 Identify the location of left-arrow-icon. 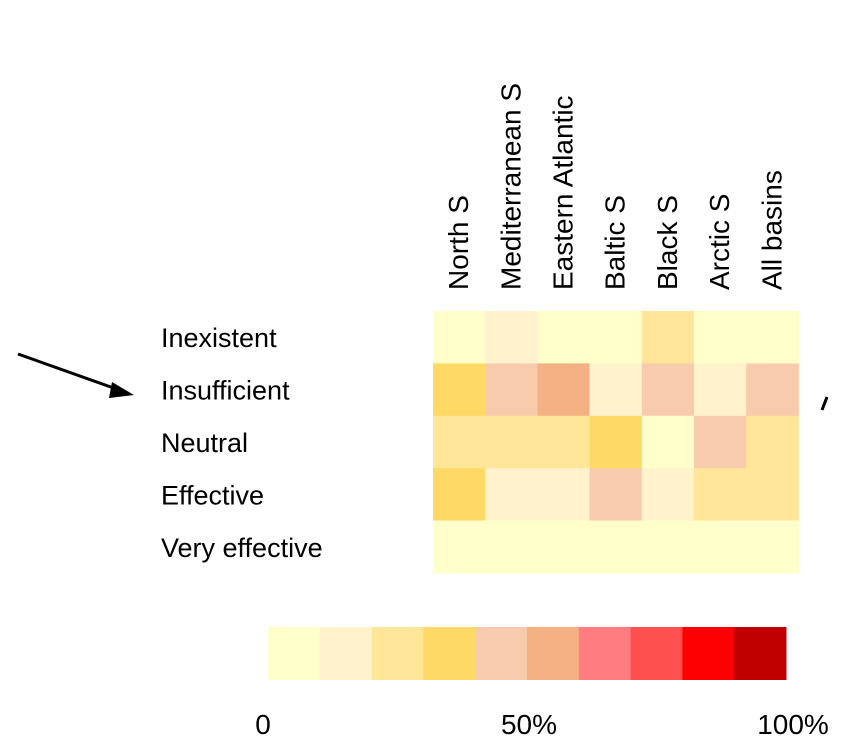
(70, 372).